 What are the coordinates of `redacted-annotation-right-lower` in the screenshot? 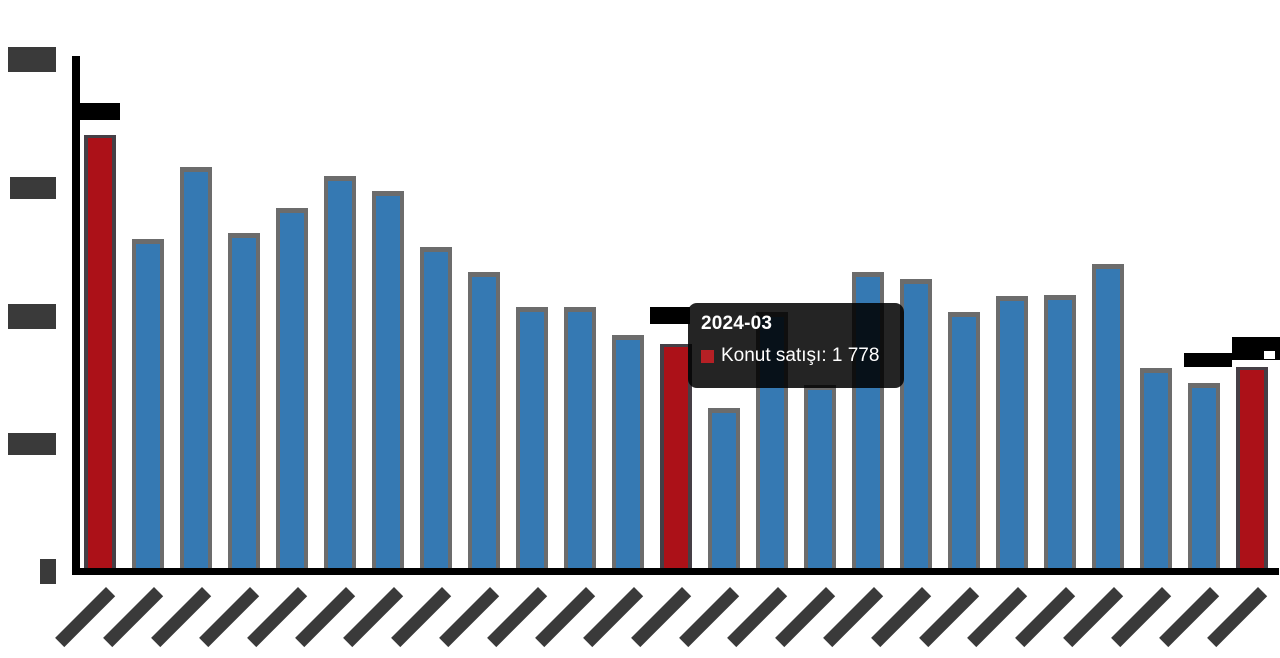 It's located at (1208, 360).